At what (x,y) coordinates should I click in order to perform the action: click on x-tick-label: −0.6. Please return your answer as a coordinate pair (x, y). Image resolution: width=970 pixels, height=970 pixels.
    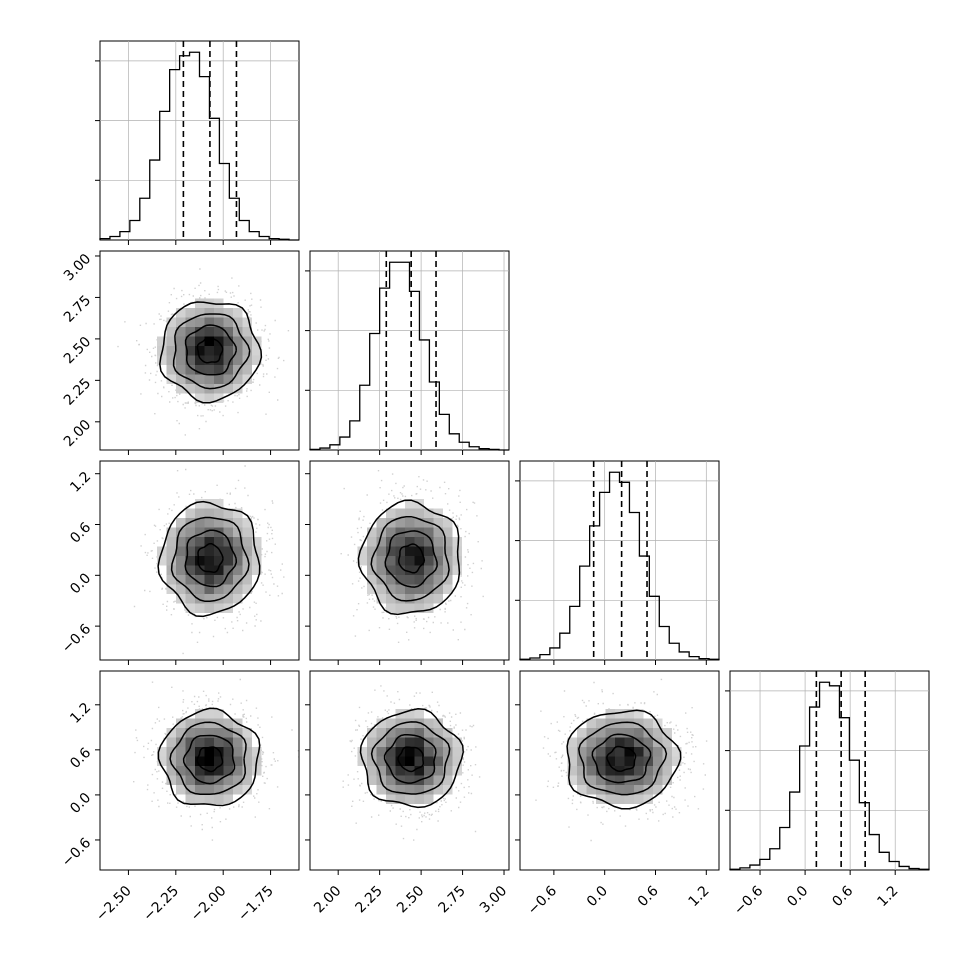
    Looking at the image, I should click on (748, 900).